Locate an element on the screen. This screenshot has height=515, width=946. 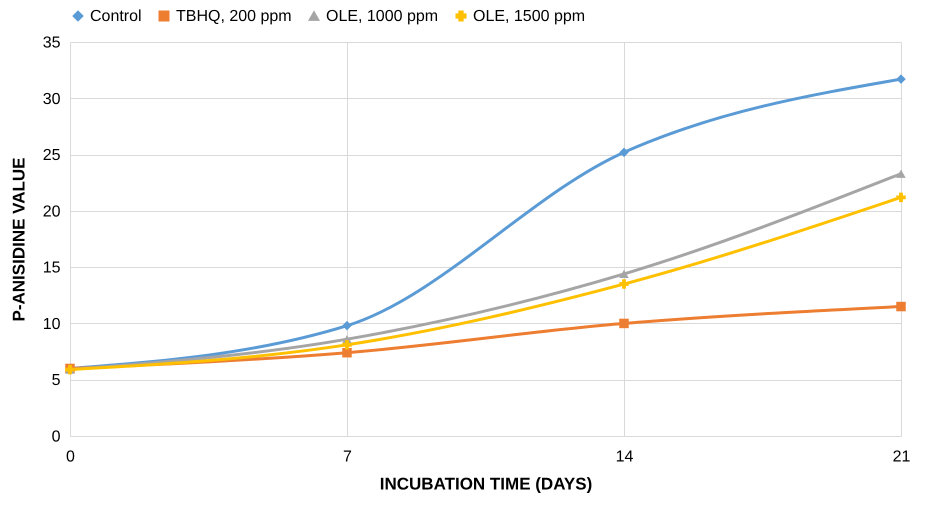
legend-label: OLE, 1000 ppm is located at coordinates (382, 16).